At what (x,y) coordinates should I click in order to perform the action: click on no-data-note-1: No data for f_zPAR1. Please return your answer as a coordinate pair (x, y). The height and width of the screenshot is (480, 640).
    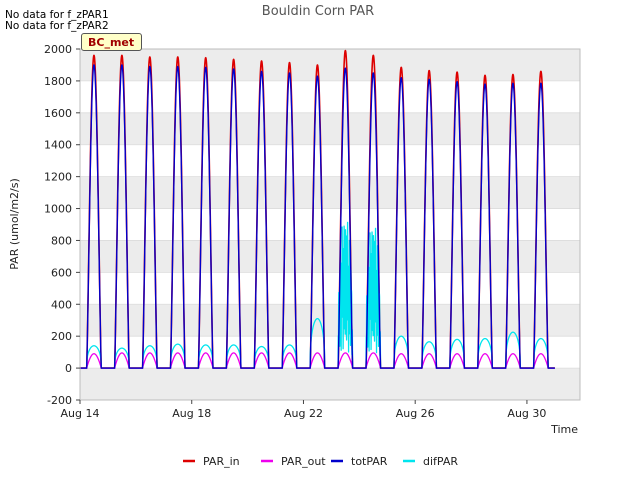
    Looking at the image, I should click on (57, 15).